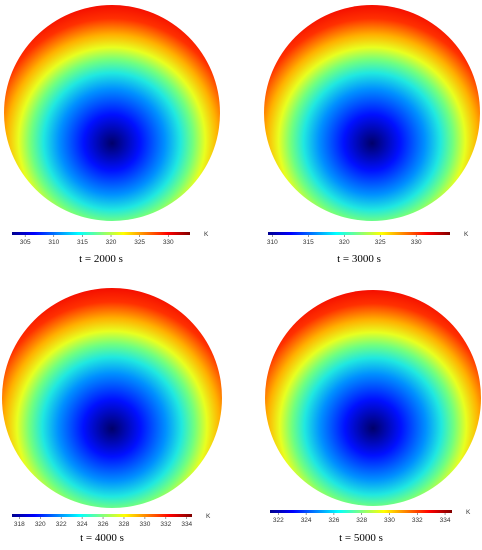 Image resolution: width=482 pixels, height=550 pixels. What do you see at coordinates (361, 538) in the screenshot?
I see `panel-caption: t = 5000 s` at bounding box center [361, 538].